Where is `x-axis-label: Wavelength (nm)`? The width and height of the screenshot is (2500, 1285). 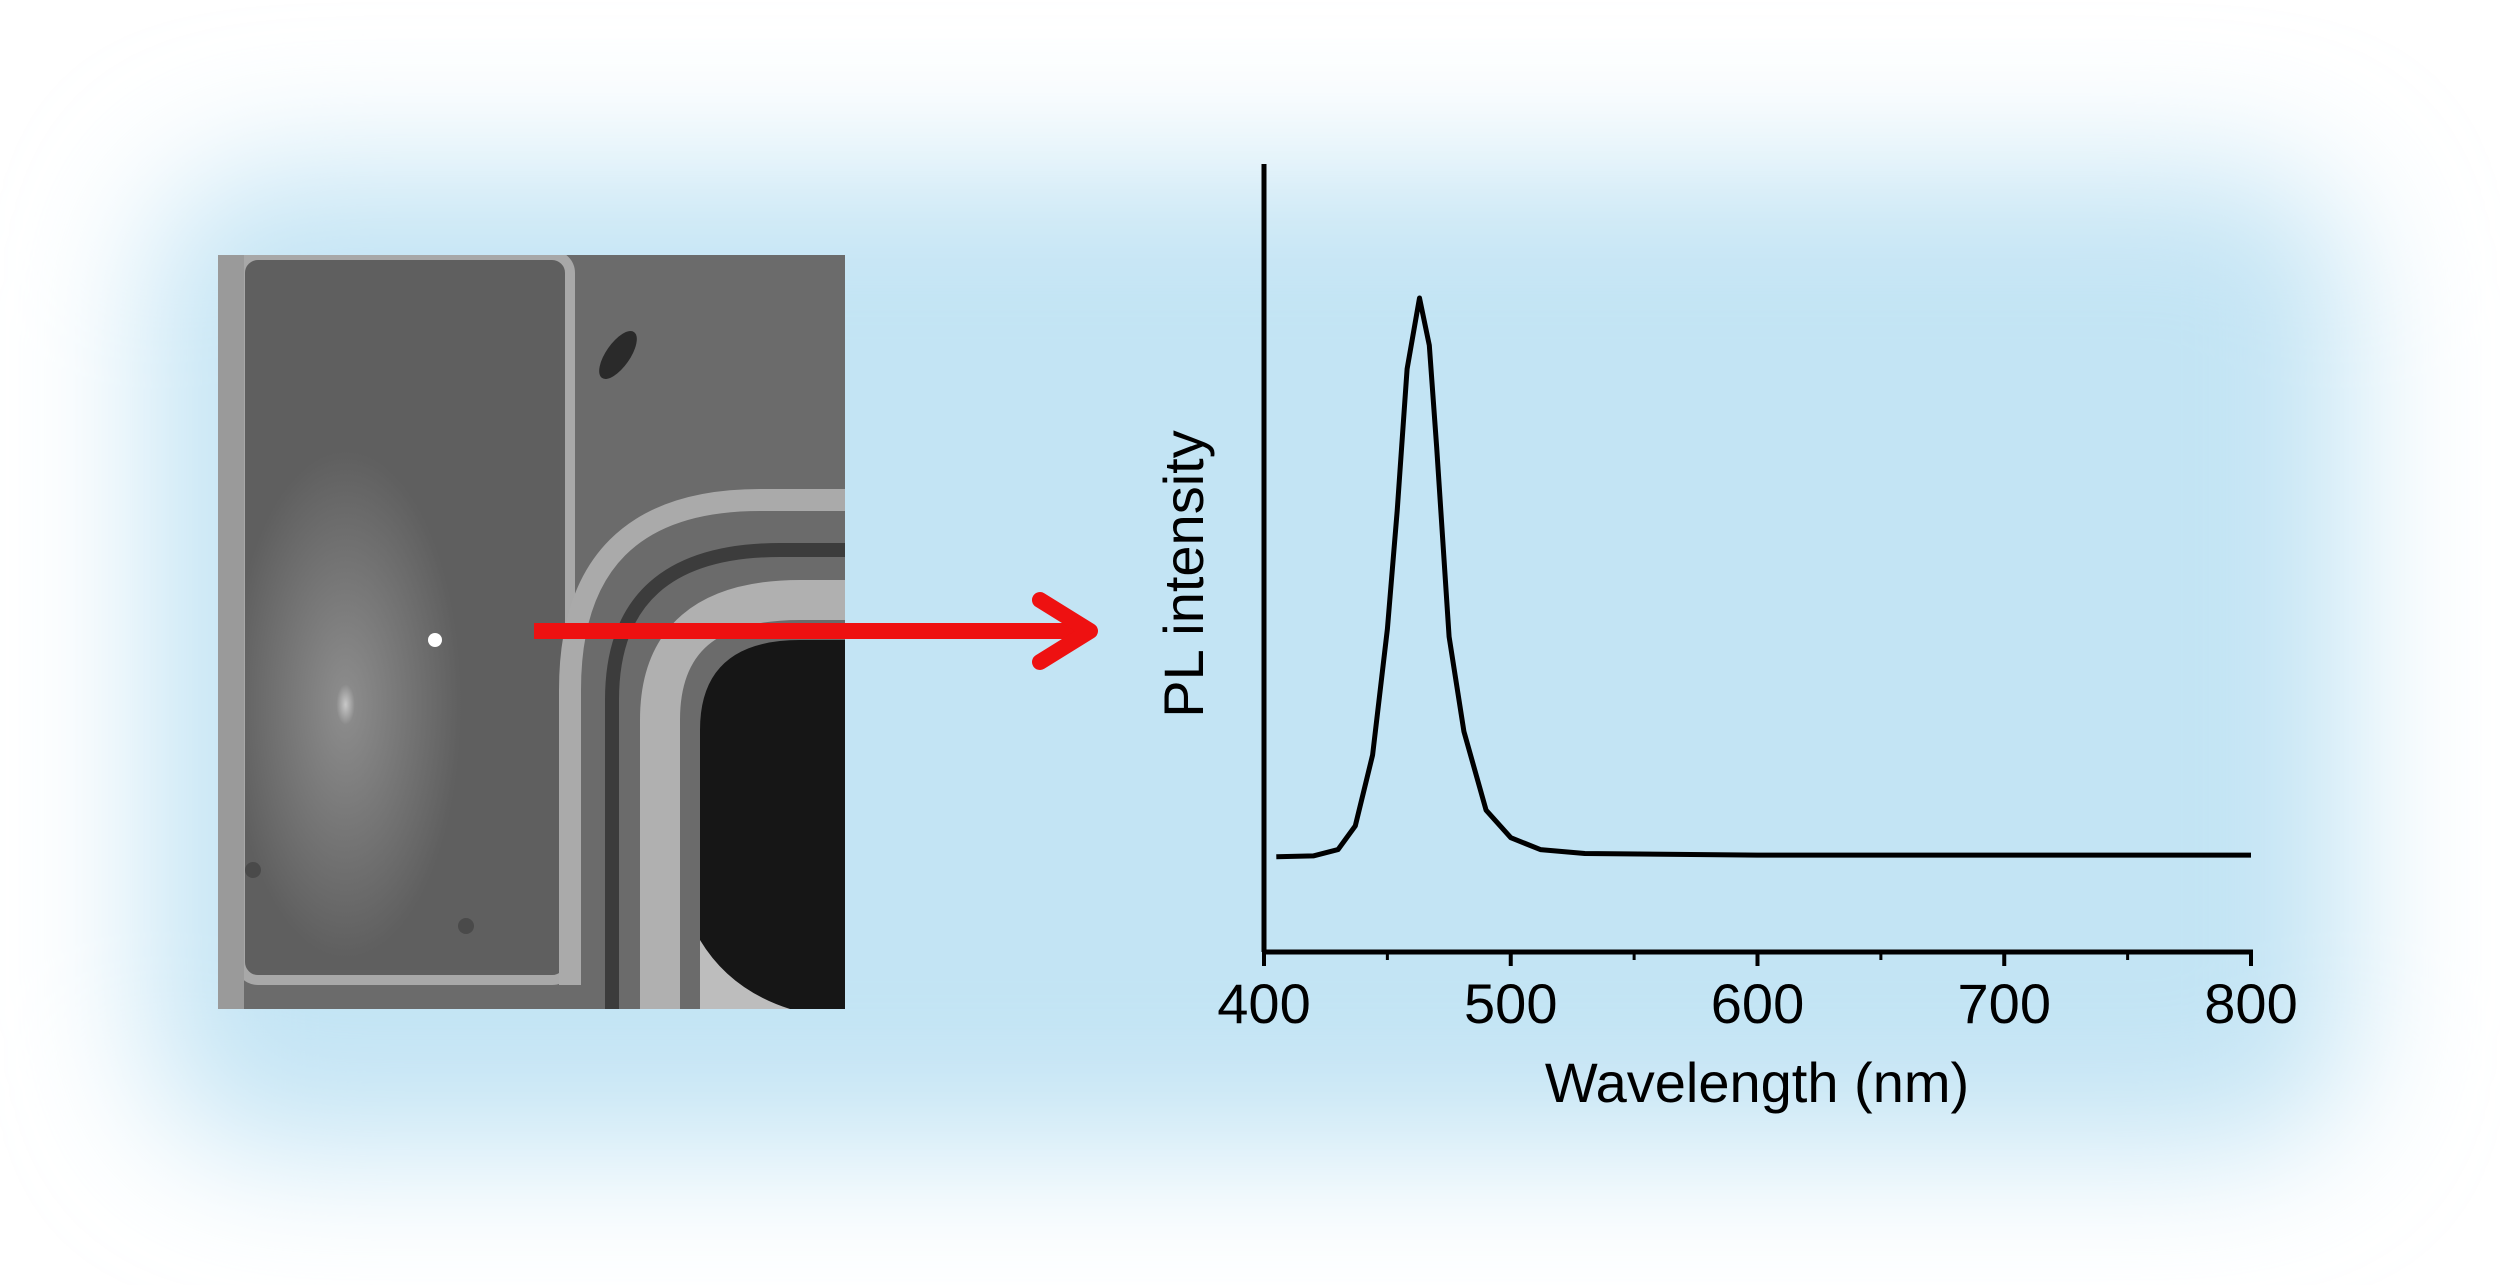
x-axis-label: Wavelength (nm) is located at coordinates (1757, 1082).